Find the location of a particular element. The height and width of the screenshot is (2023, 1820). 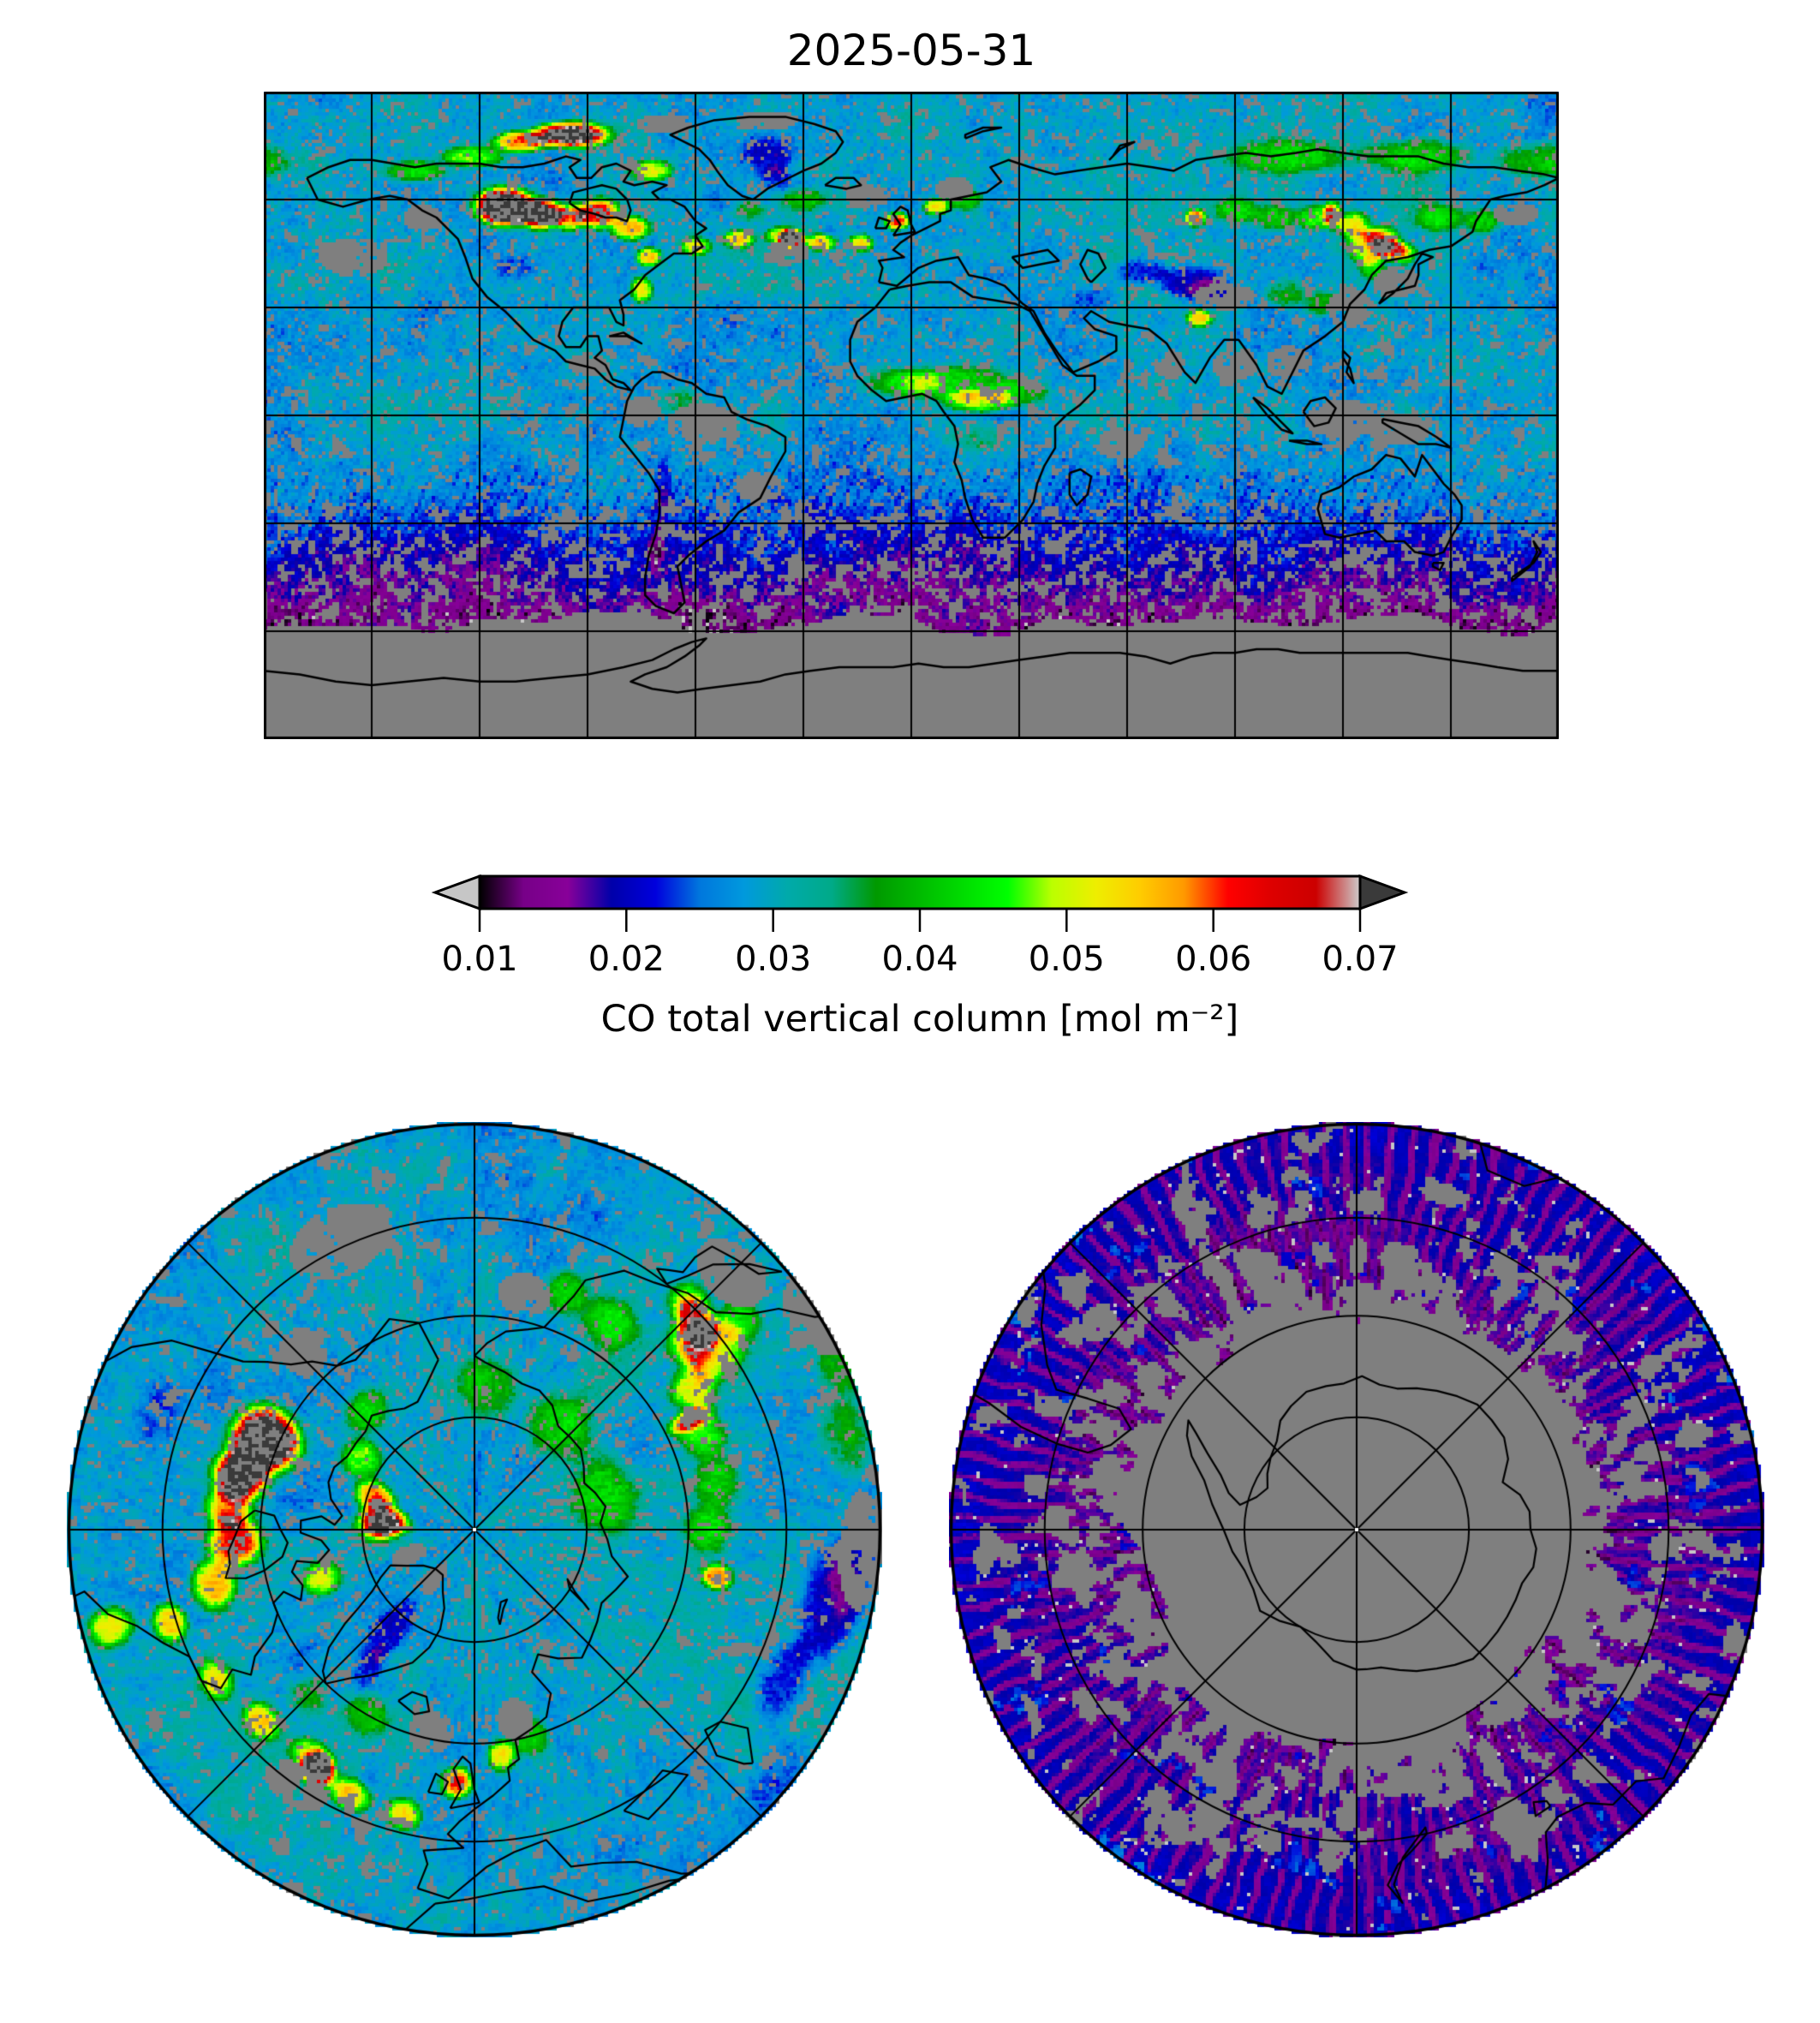

colorbar-tick-label: 0.07 is located at coordinates (1360, 960).